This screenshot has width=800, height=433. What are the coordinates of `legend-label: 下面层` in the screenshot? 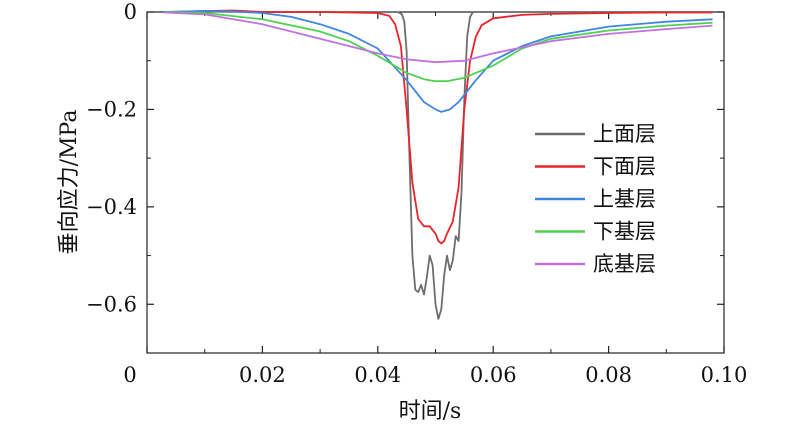 It's located at (624, 167).